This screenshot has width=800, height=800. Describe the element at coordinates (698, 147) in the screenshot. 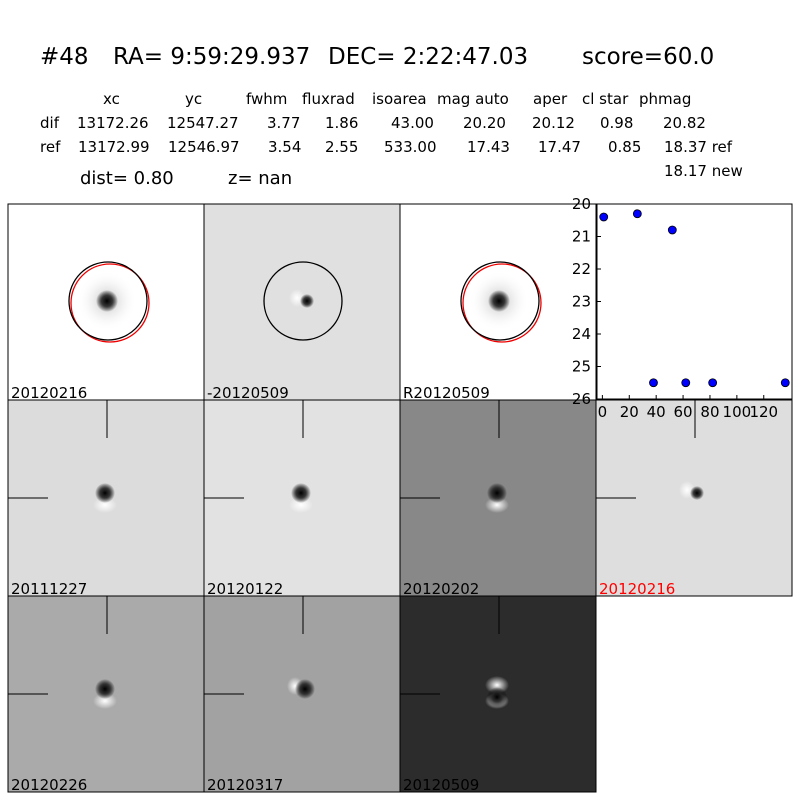

I see `cell: 18.37 ref` at that location.